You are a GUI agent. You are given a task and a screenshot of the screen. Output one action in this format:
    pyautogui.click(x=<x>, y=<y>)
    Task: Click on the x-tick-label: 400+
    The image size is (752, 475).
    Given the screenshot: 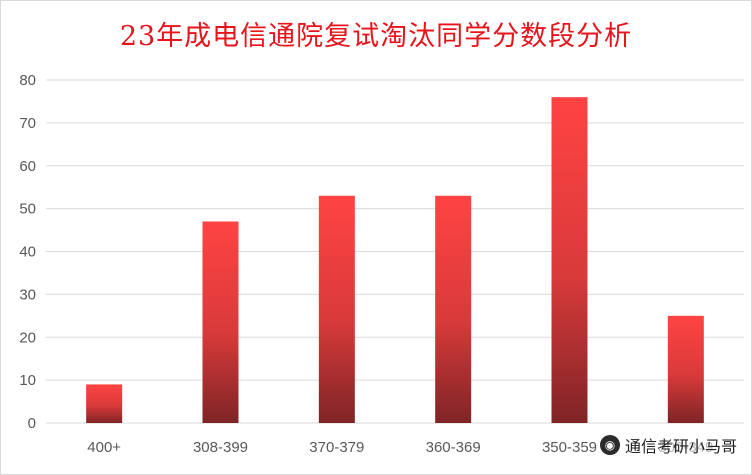 What is the action you would take?
    pyautogui.click(x=104, y=447)
    